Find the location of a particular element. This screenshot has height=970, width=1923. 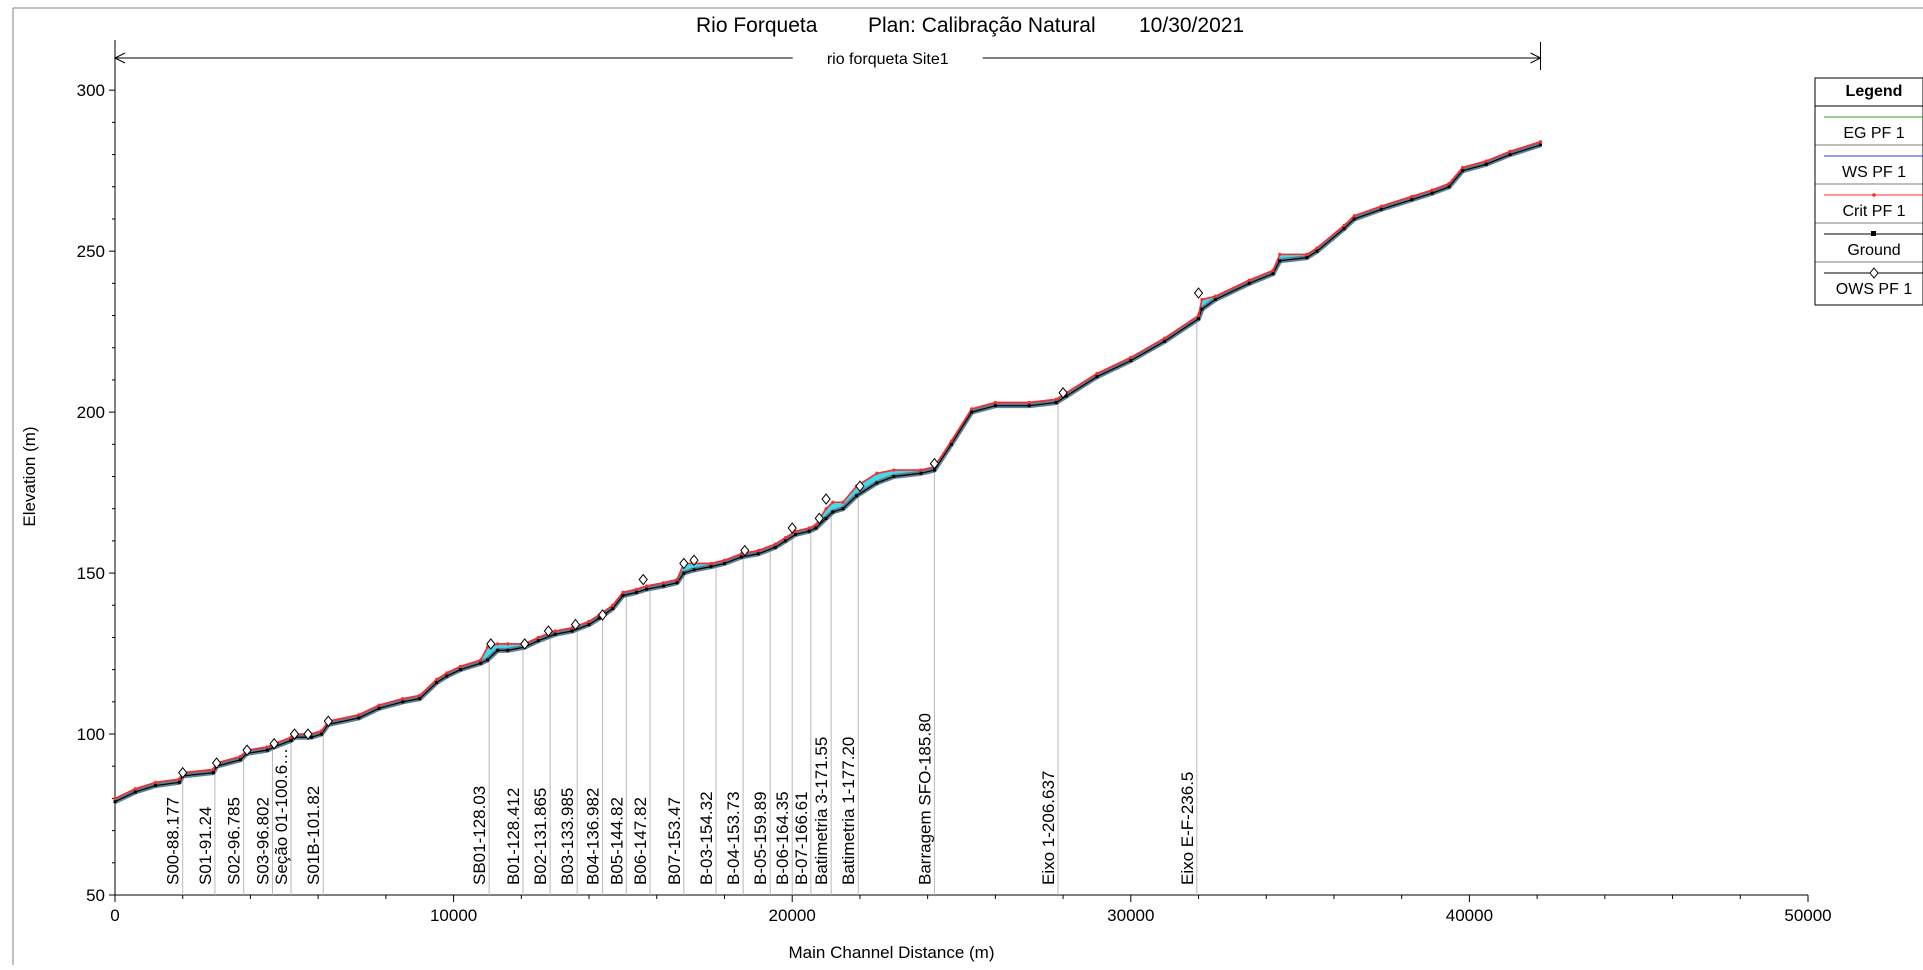

y-axis-ticks: 50 100 150 200 250 300 is located at coordinates (96, 493).